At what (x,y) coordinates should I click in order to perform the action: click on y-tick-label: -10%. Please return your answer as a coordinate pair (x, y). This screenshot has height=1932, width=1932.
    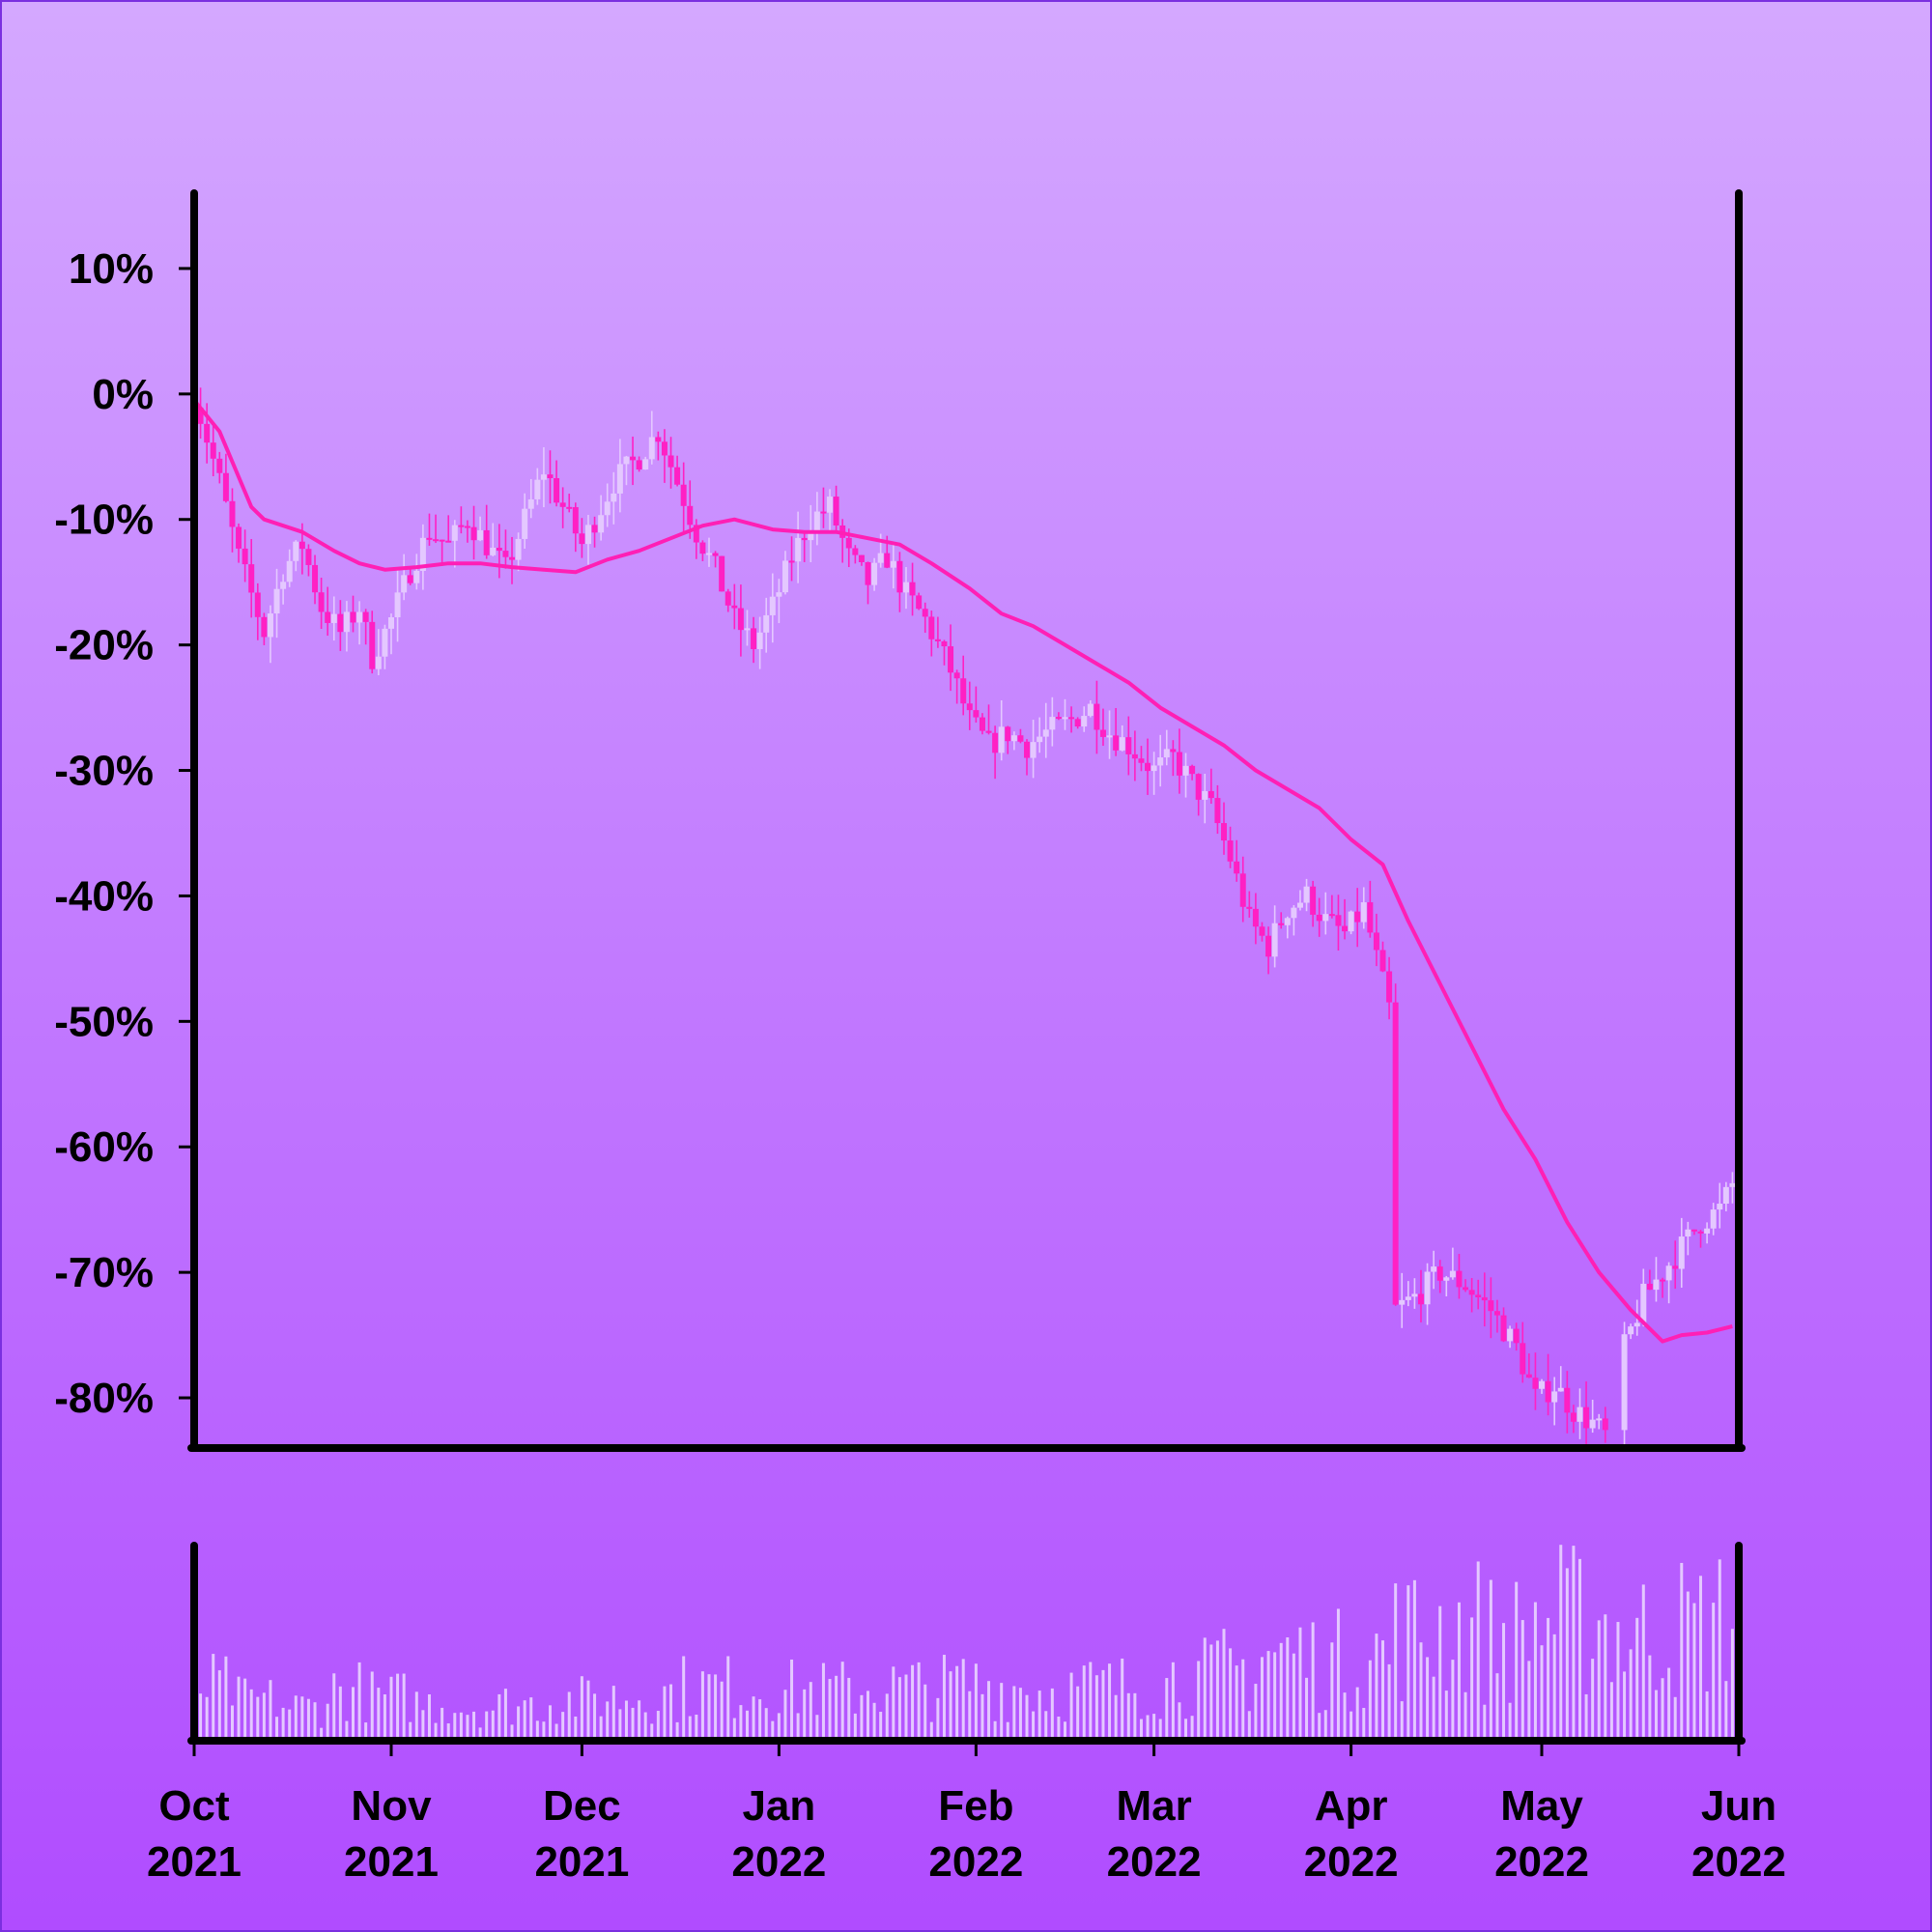
    Looking at the image, I should click on (104, 520).